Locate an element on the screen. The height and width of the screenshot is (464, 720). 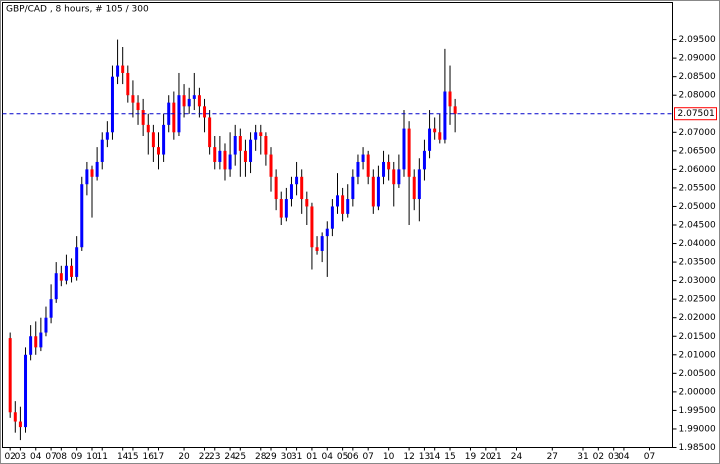
current-price-box is located at coordinates (695, 114).